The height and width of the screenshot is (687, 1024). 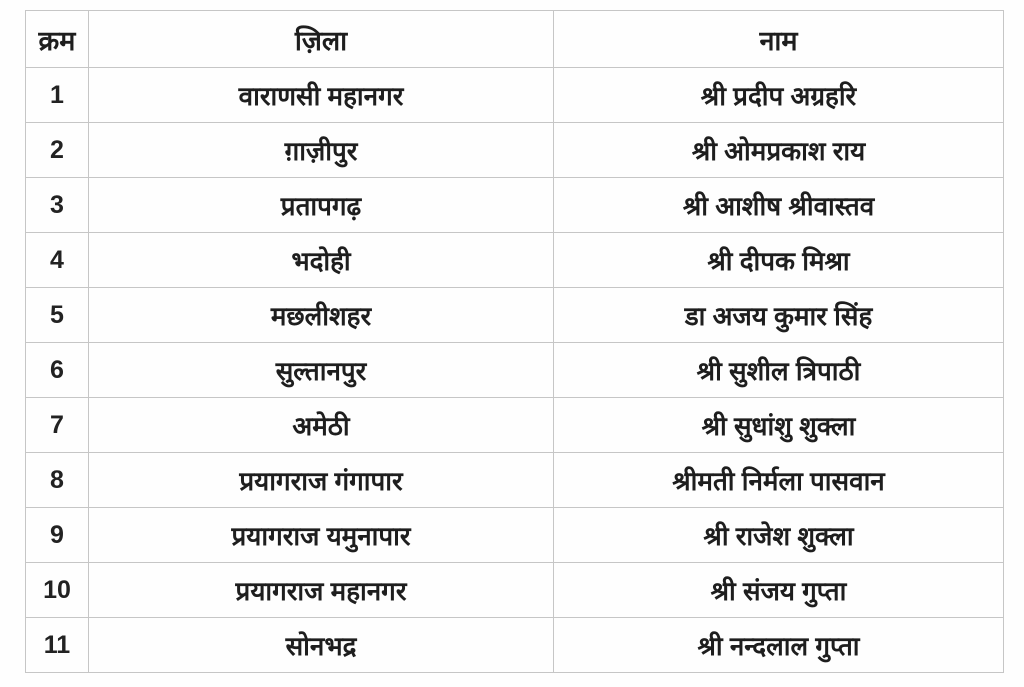 What do you see at coordinates (778, 590) in the screenshot?
I see `name-cell: श्री संजय गुप्ता` at bounding box center [778, 590].